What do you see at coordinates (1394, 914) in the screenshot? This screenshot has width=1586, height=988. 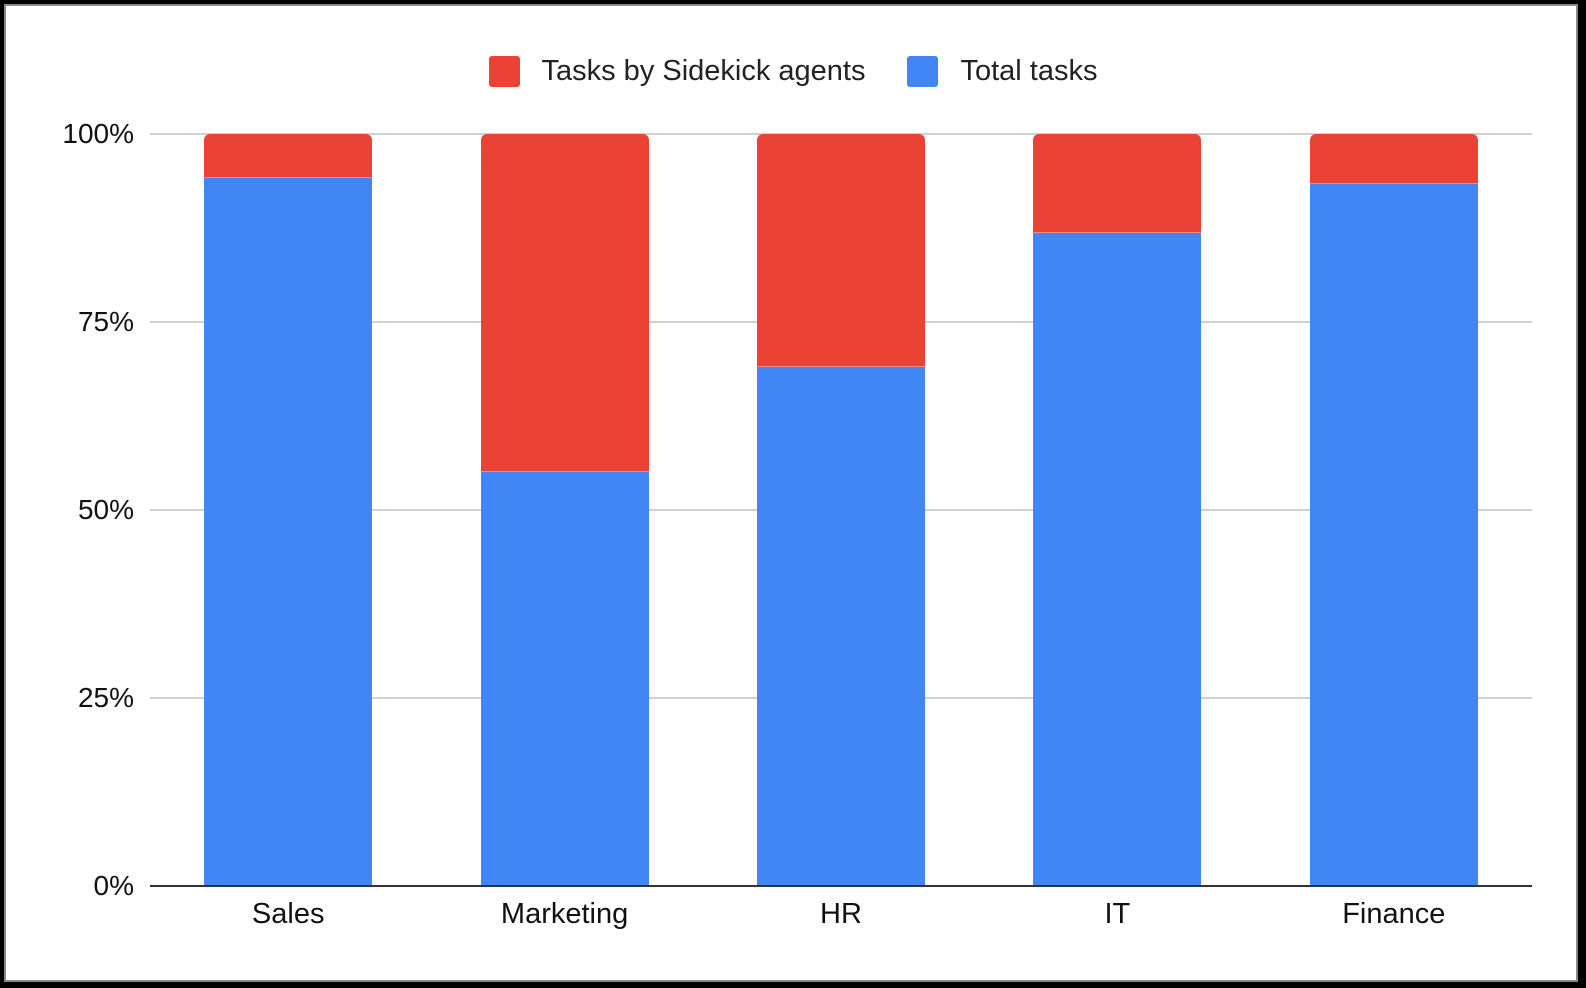 I see `x-tick-label: Finance` at bounding box center [1394, 914].